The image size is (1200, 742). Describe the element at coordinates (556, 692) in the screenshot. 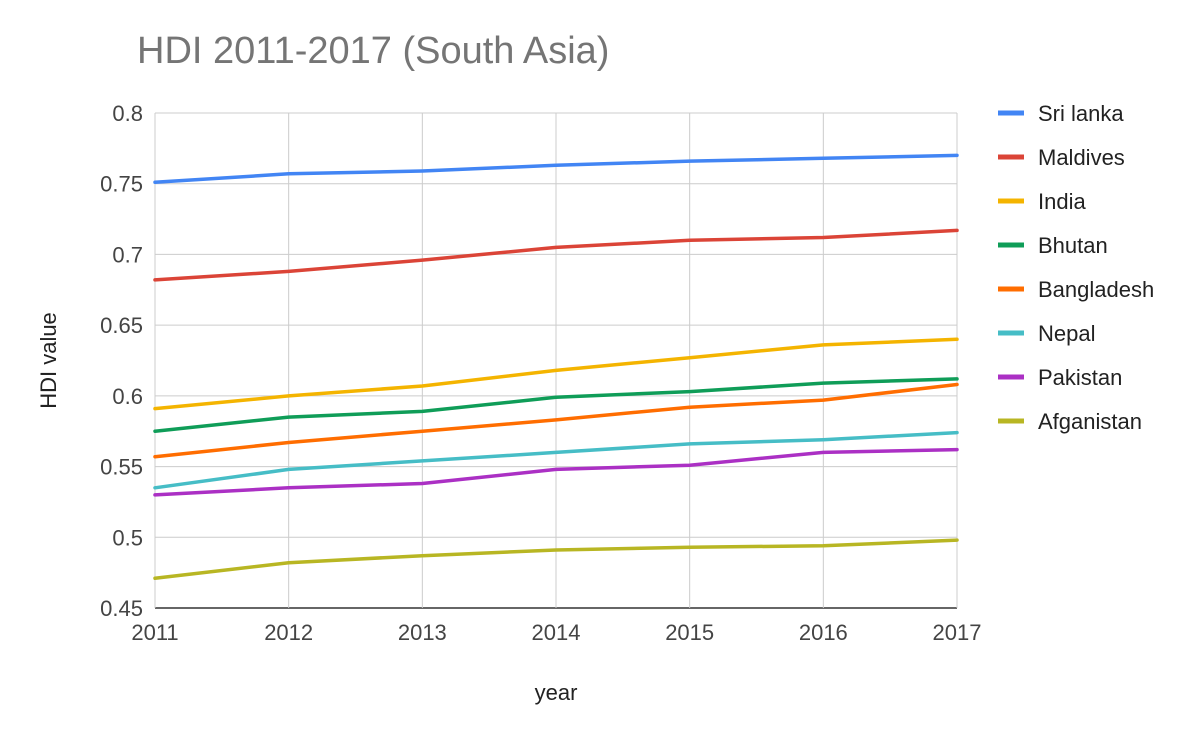

I see `x-axis-title: year` at that location.